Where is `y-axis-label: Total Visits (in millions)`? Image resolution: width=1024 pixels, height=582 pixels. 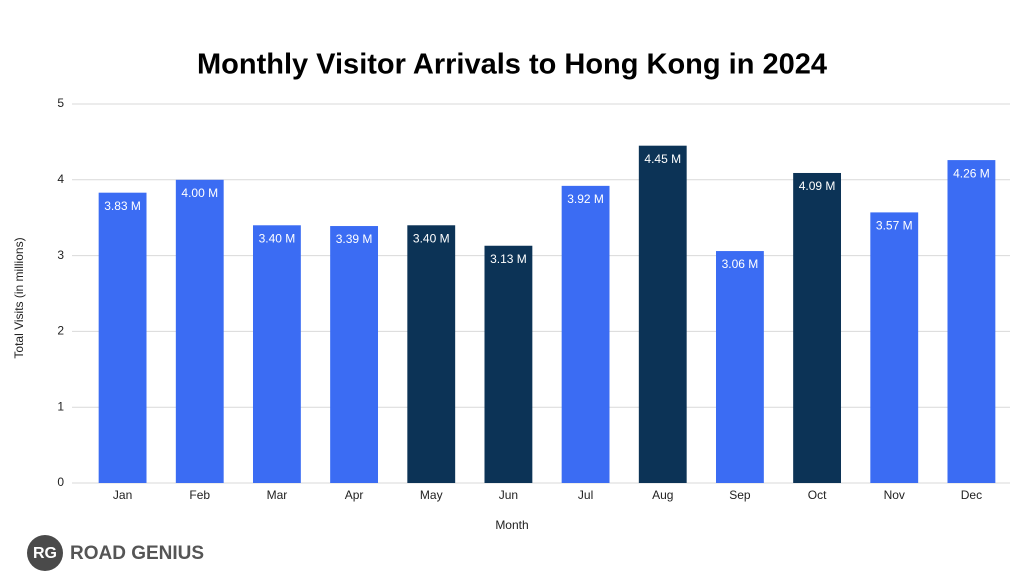
y-axis-label: Total Visits (in millions) is located at coordinates (19, 297).